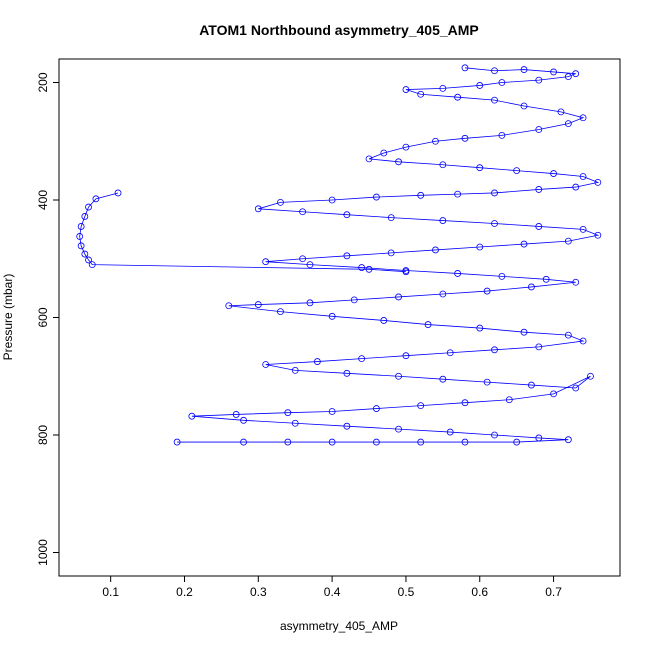 Image resolution: width=650 pixels, height=650 pixels. Describe the element at coordinates (43, 82) in the screenshot. I see `y-tick-label: 200` at that location.